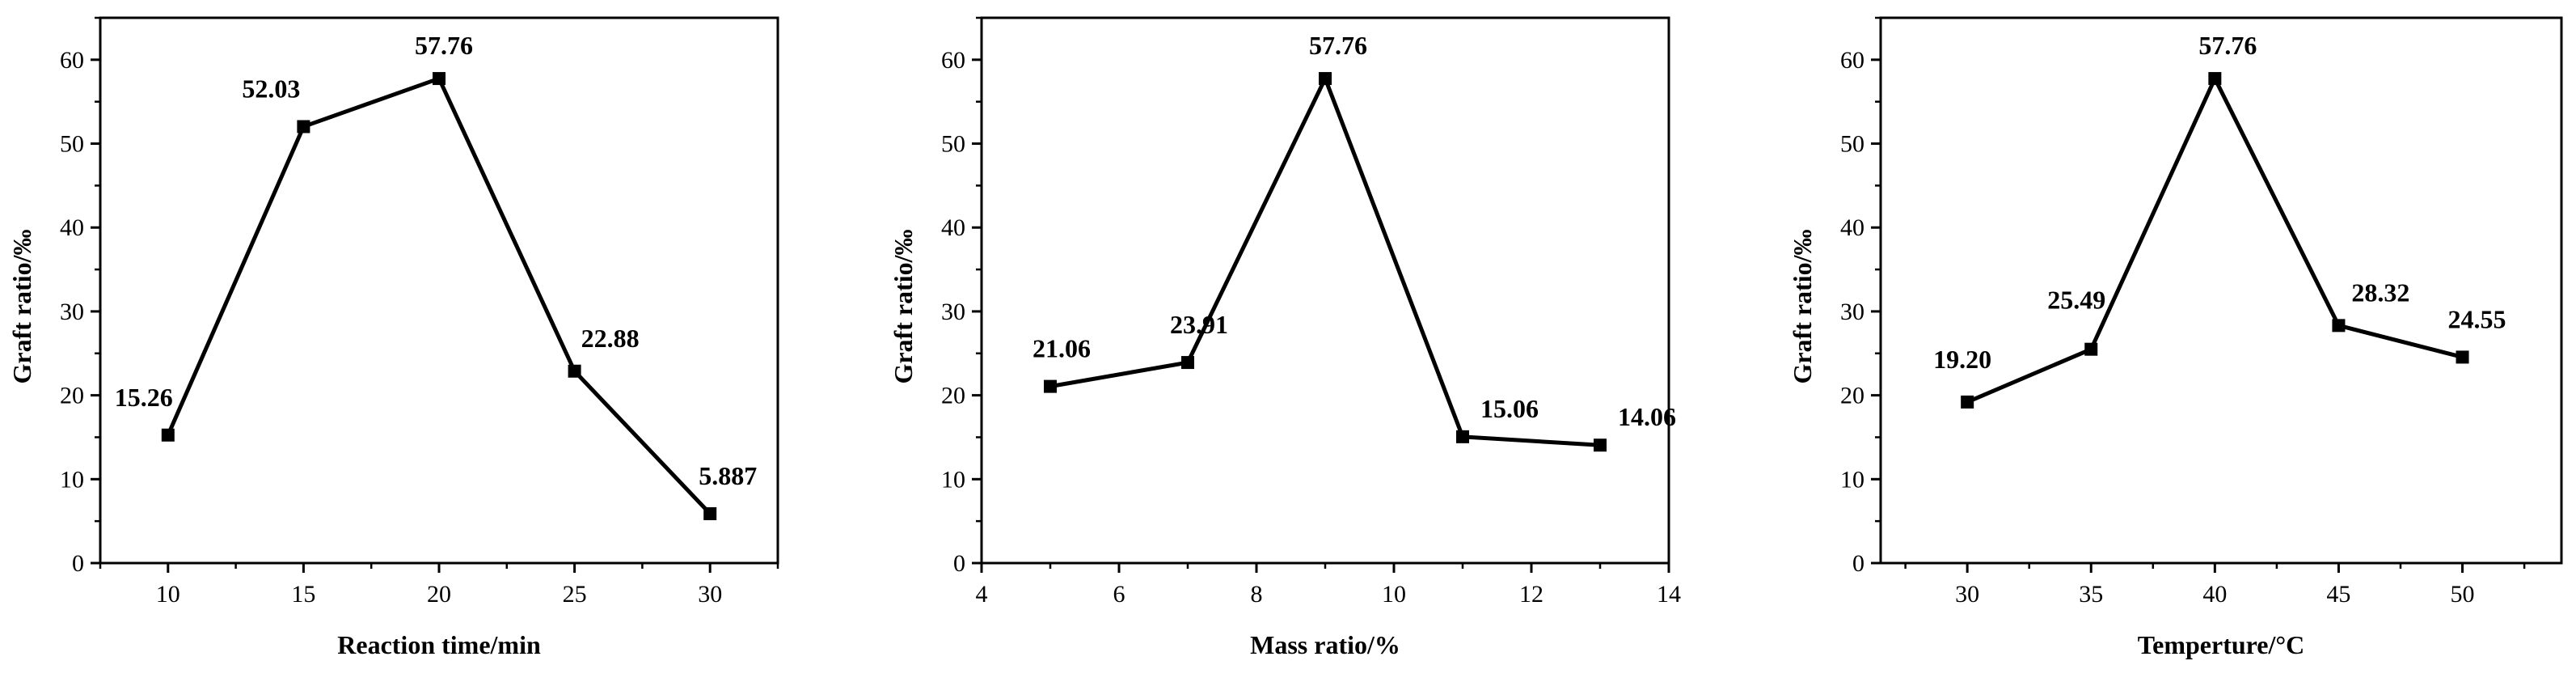 This screenshot has height=682, width=2576. I want to click on x-tick-label: 25, so click(575, 594).